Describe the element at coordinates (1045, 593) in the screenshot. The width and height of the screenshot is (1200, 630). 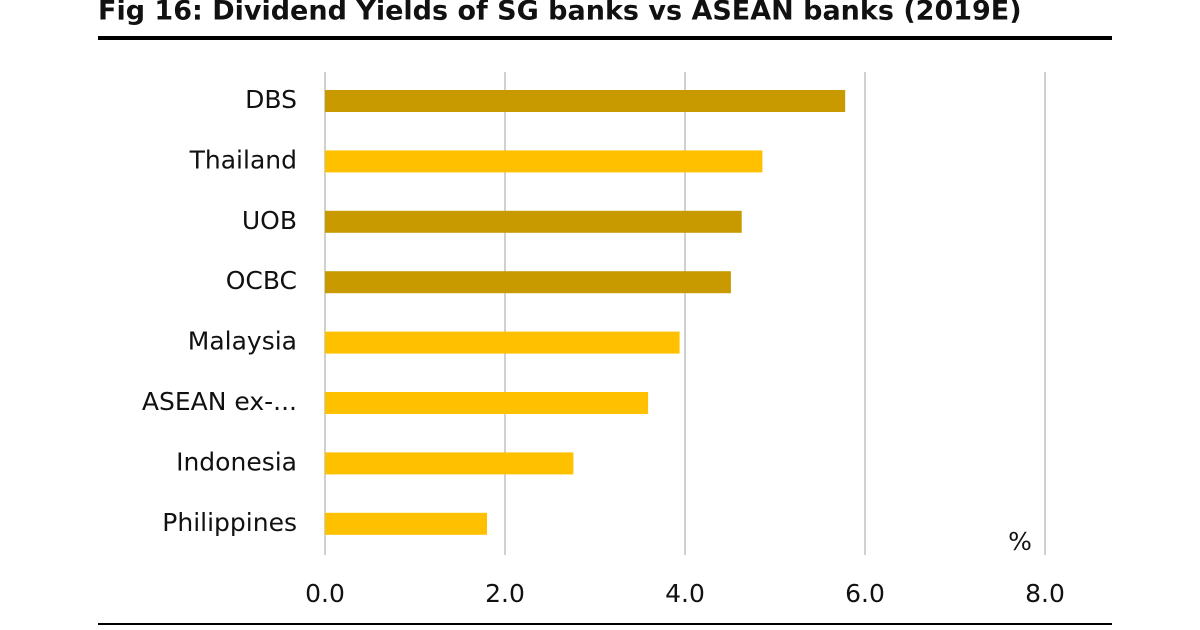
I see `x-tick-label: 8.0` at that location.